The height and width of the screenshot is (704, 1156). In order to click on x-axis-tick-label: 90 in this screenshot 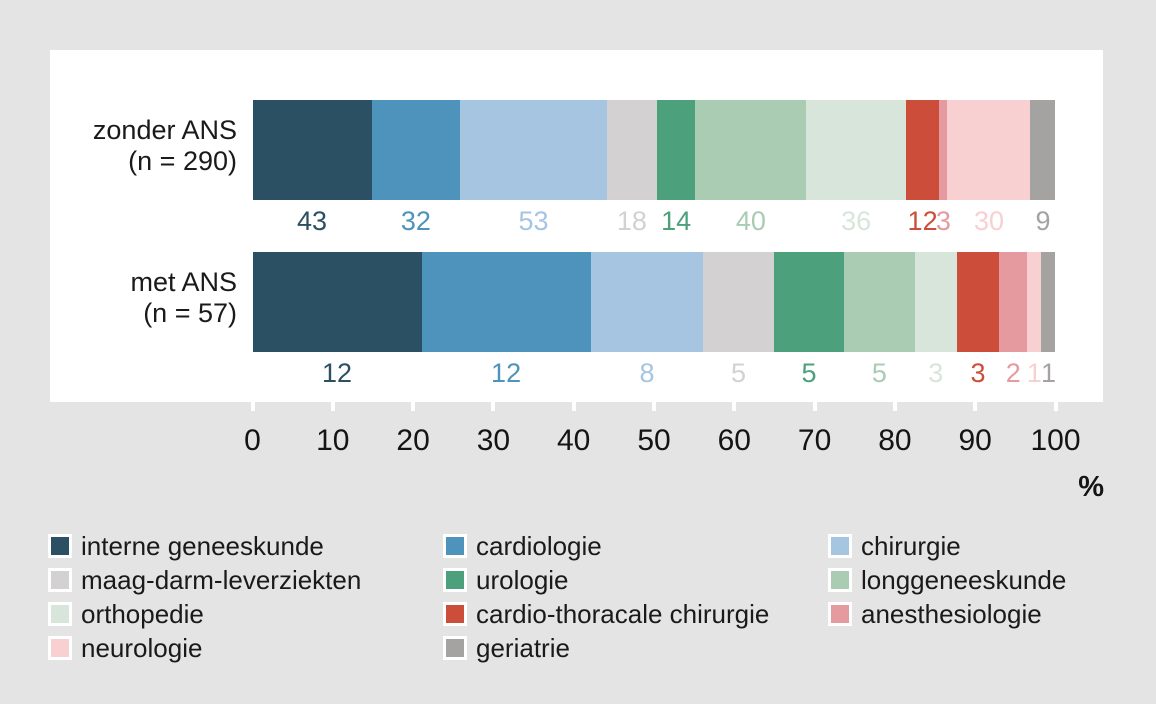, I will do `click(975, 440)`.